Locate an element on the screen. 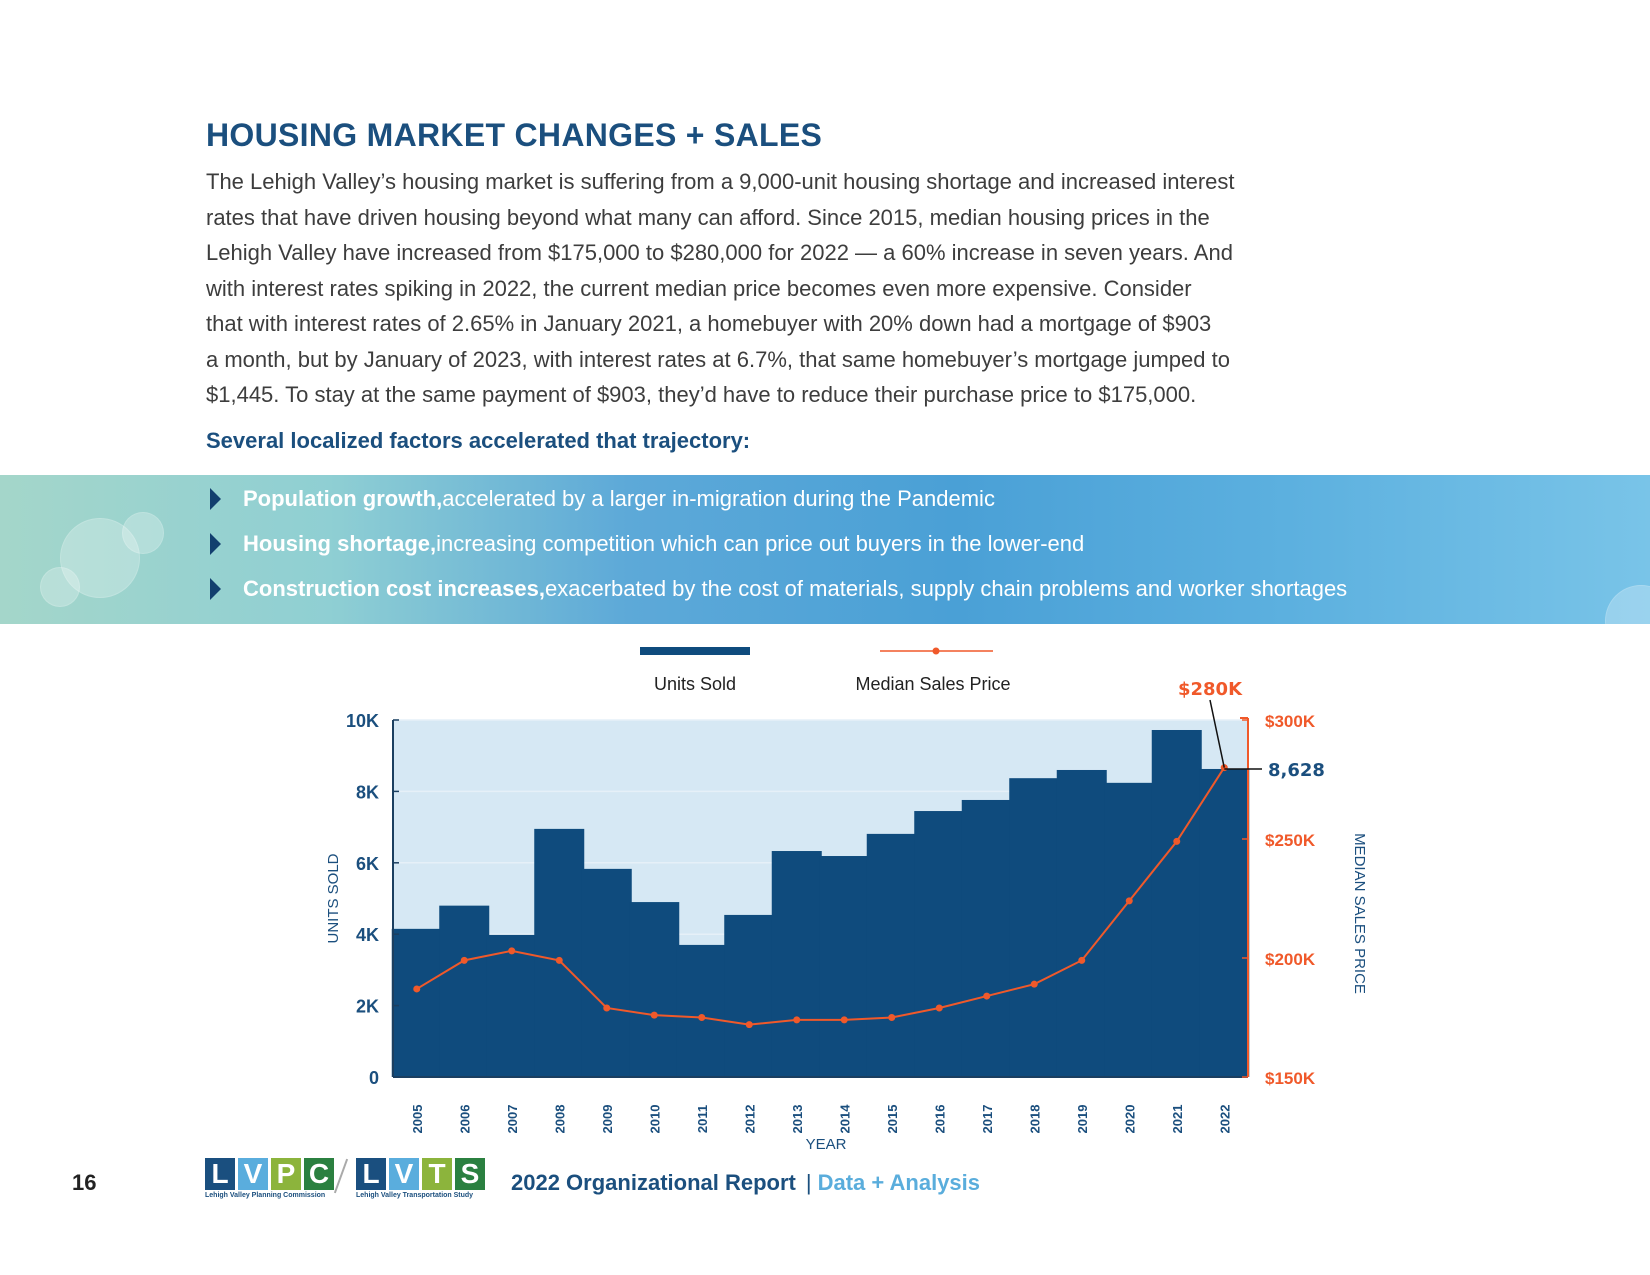  x-tick-label: 2008 is located at coordinates (559, 1119).